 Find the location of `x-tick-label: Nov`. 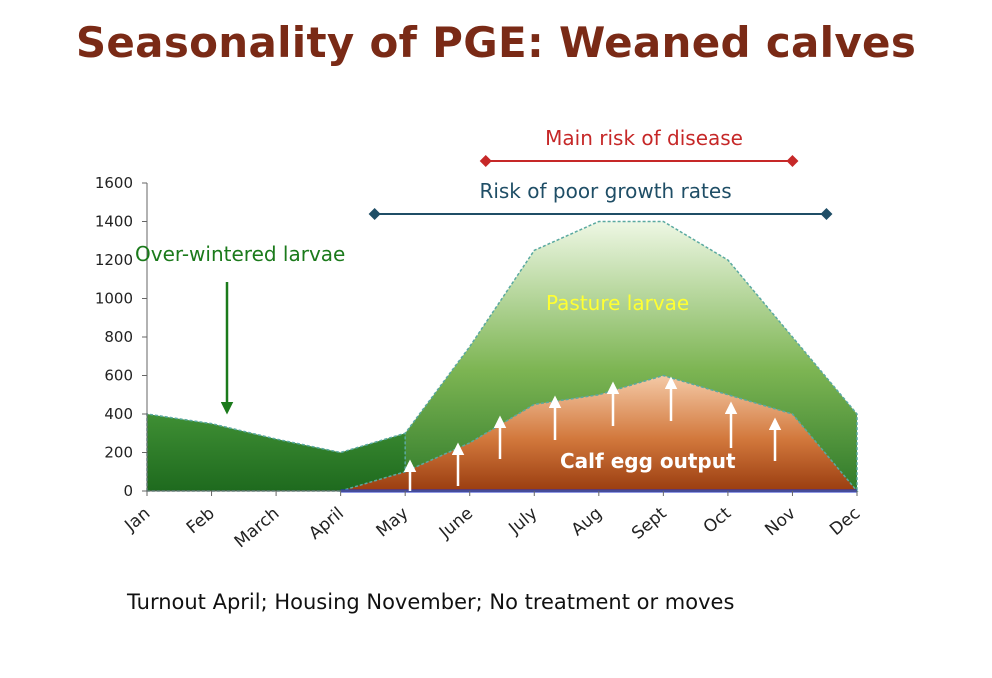

x-tick-label: Nov is located at coordinates (780, 522).